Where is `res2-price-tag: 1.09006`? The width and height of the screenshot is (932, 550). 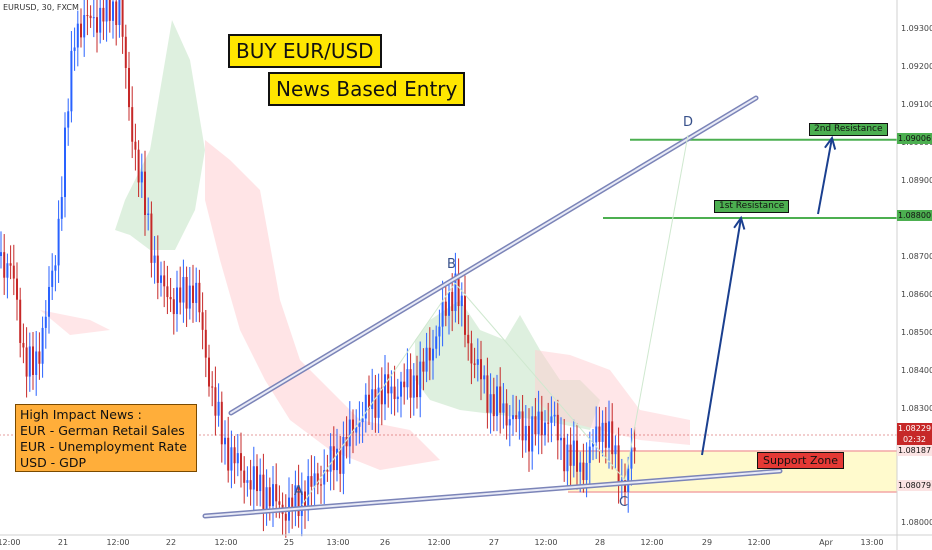
res2-price-tag: 1.09006 is located at coordinates (914, 138).